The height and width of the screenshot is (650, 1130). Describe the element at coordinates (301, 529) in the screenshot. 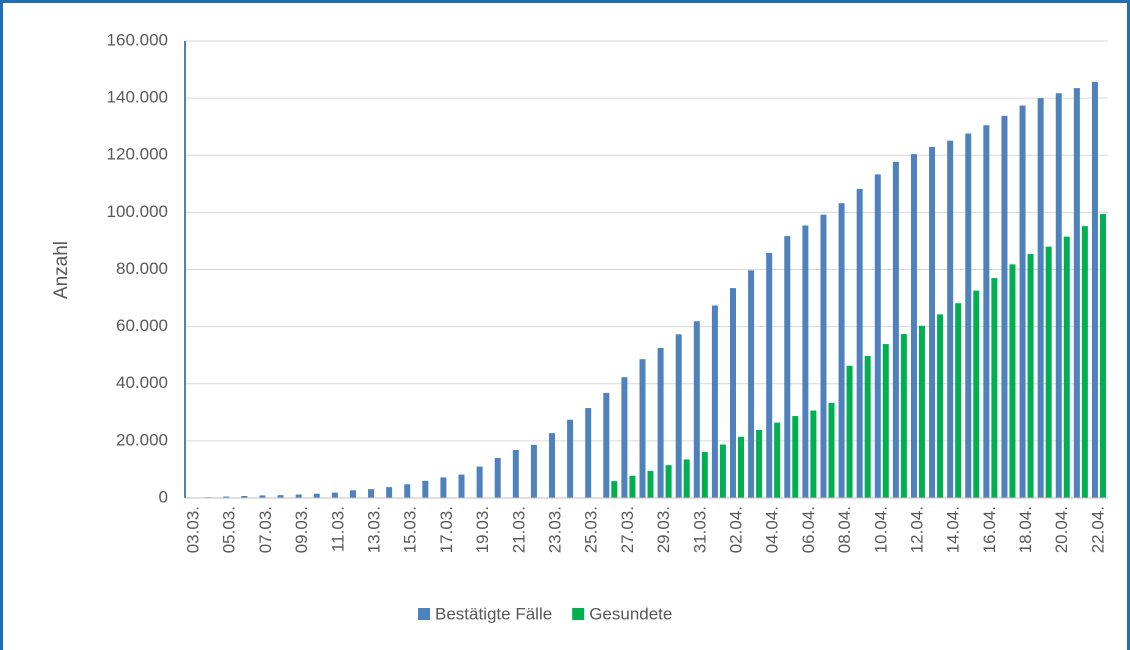

I see `x-tick-label: 09.03.` at that location.